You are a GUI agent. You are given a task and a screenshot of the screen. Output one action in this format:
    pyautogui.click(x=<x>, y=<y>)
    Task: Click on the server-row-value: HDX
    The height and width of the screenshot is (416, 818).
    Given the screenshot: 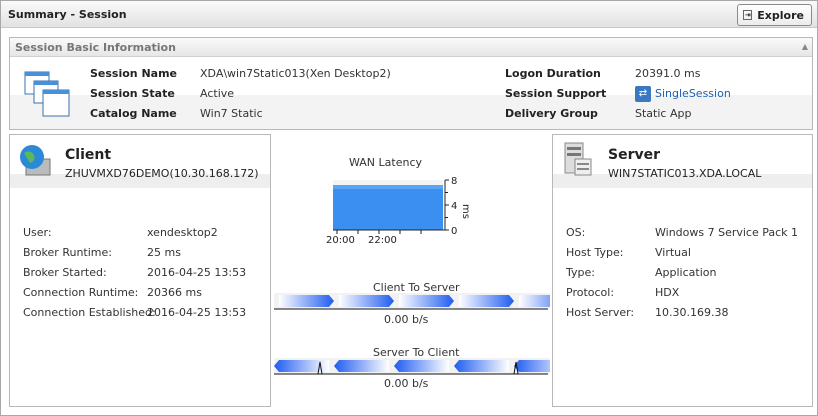 What is the action you would take?
    pyautogui.click(x=667, y=292)
    